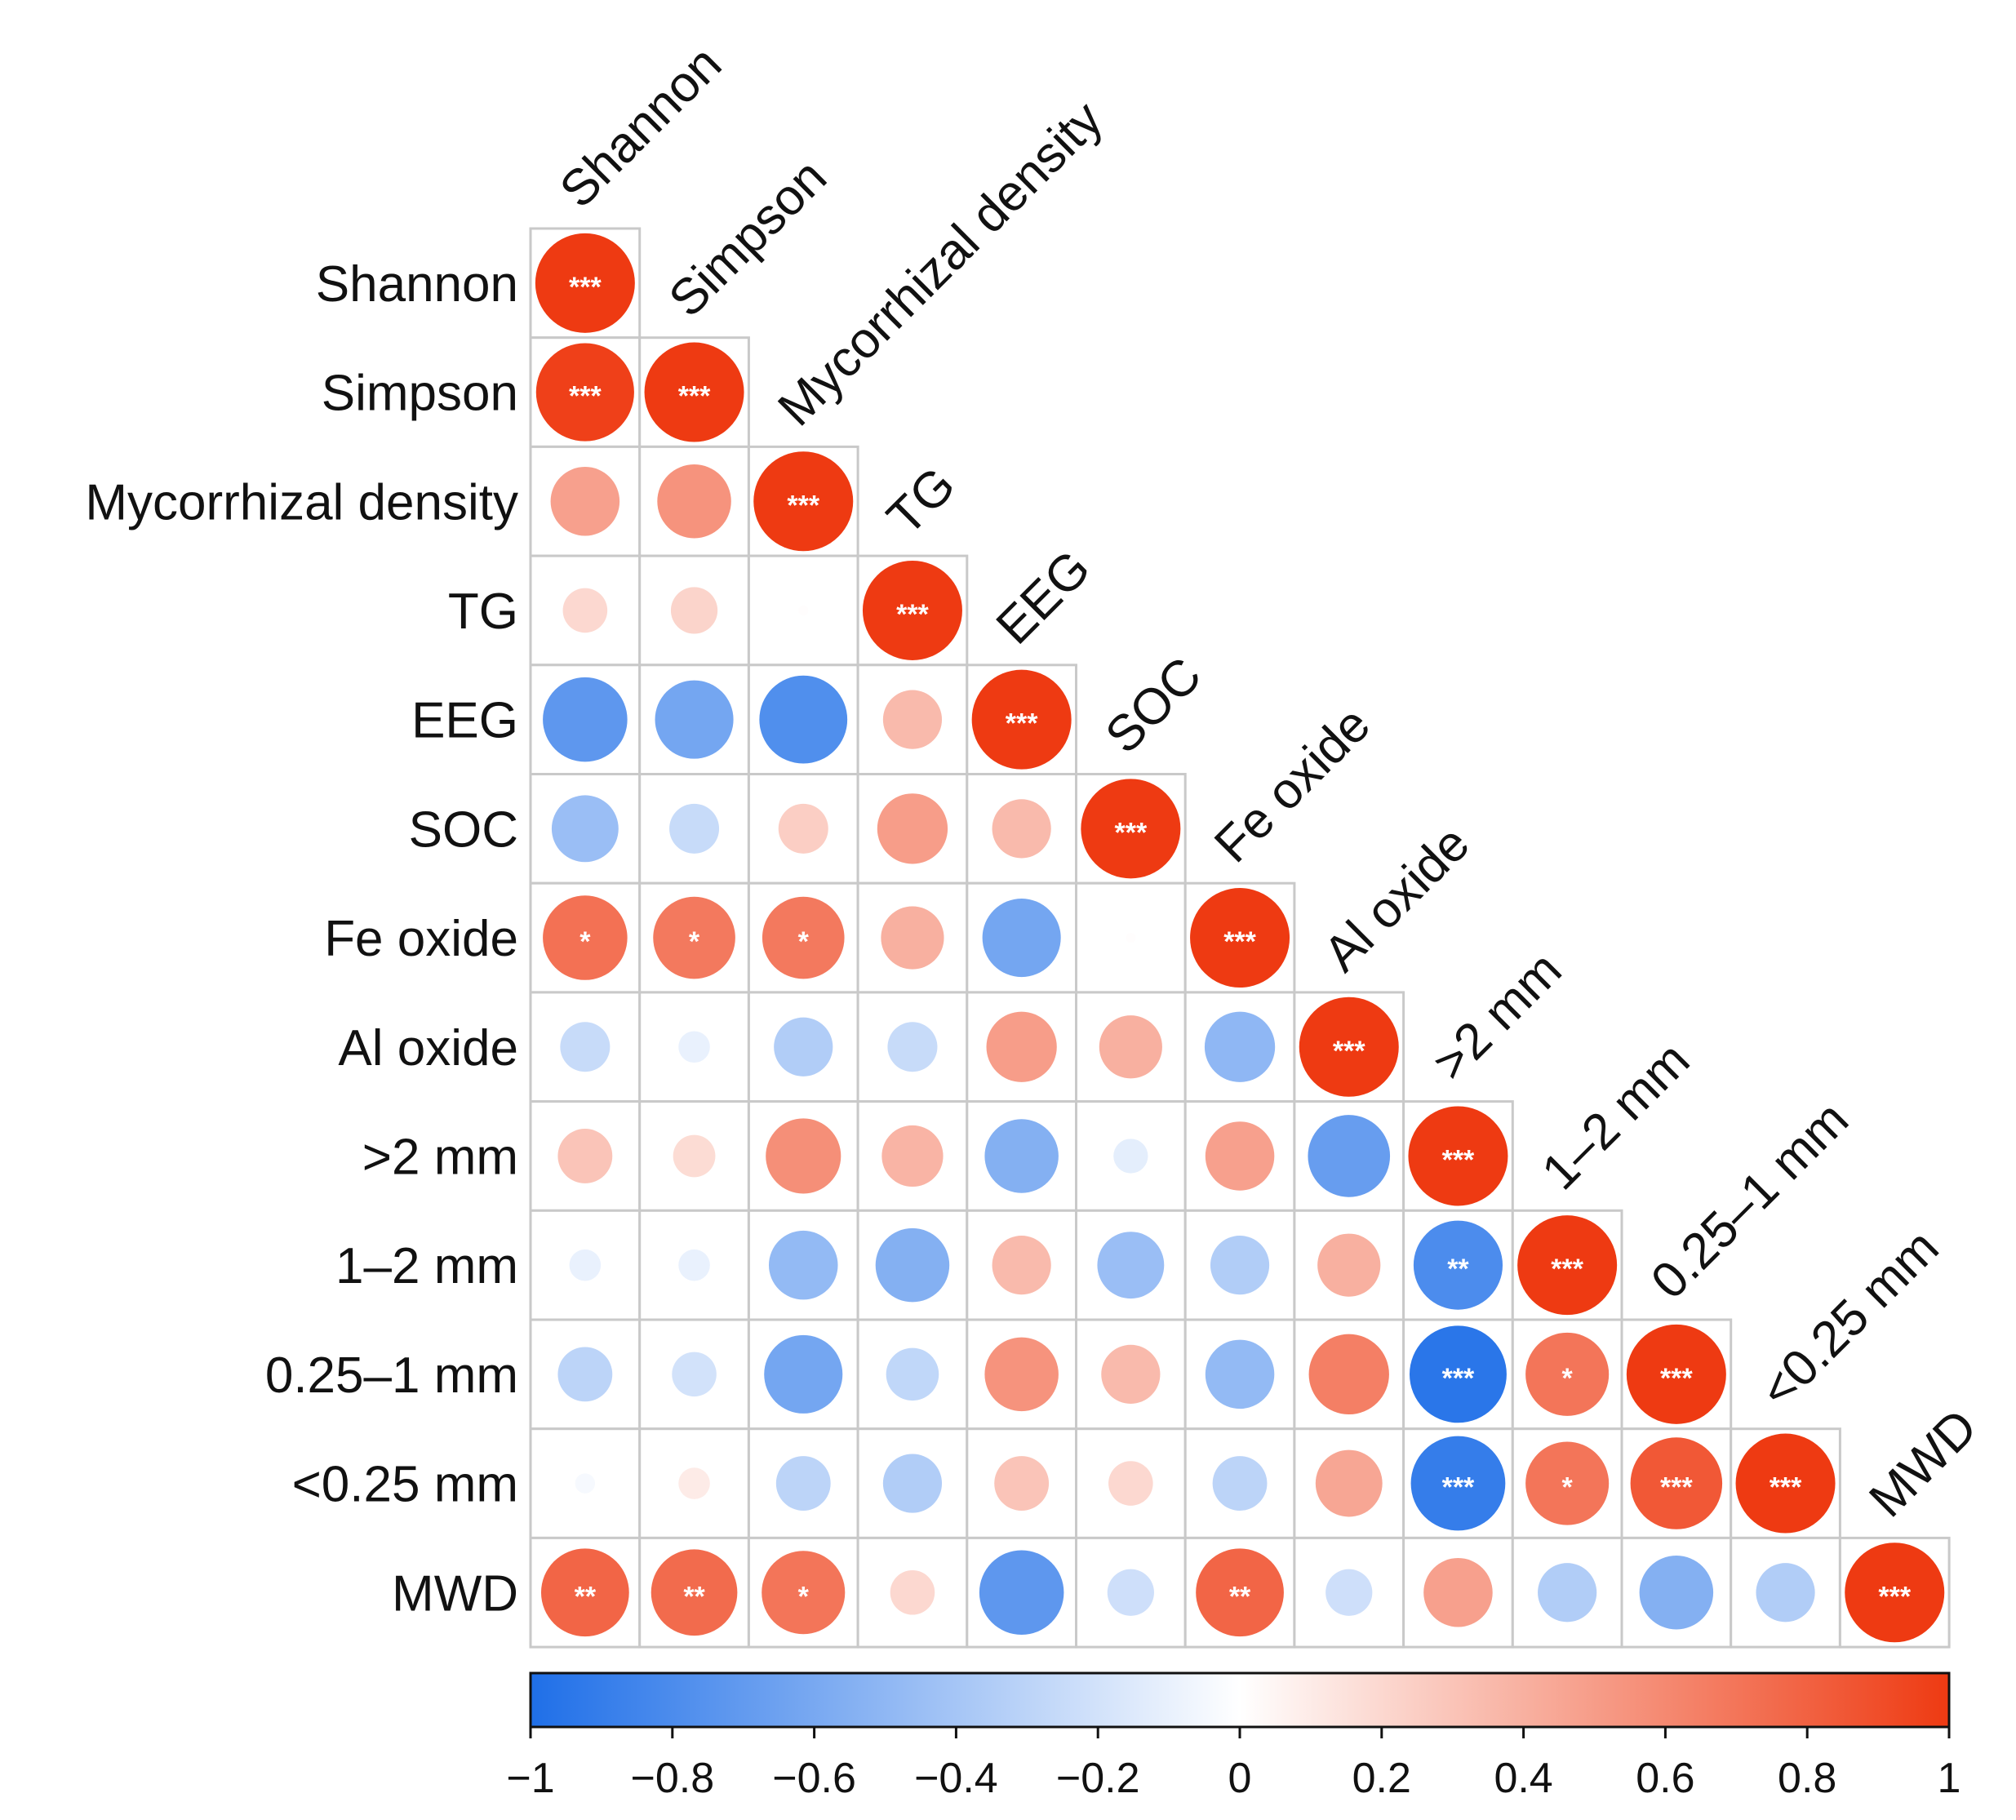 The image size is (2016, 1820). Describe the element at coordinates (1665, 1779) in the screenshot. I see `colorbar-tick-label: 0.6` at that location.